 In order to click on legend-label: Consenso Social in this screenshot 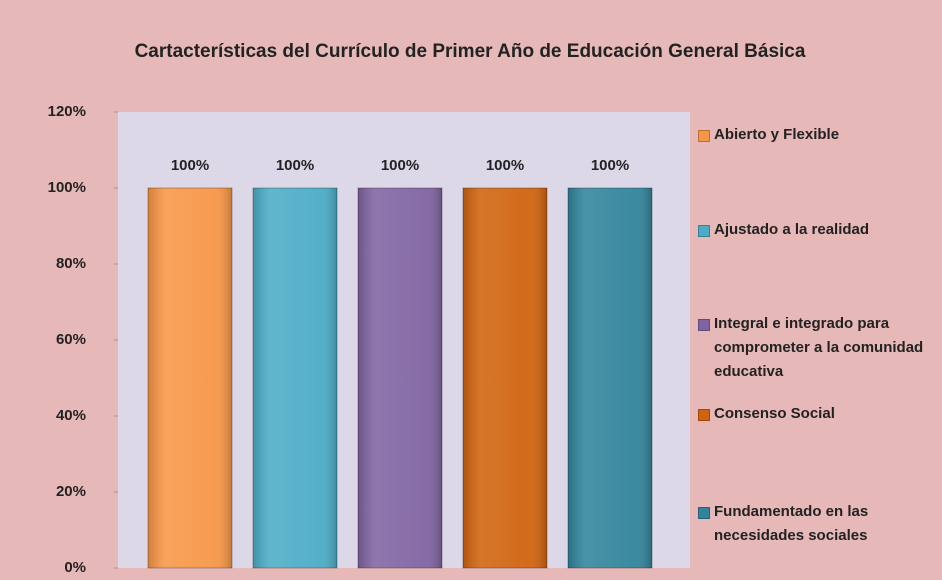, I will do `click(774, 413)`.